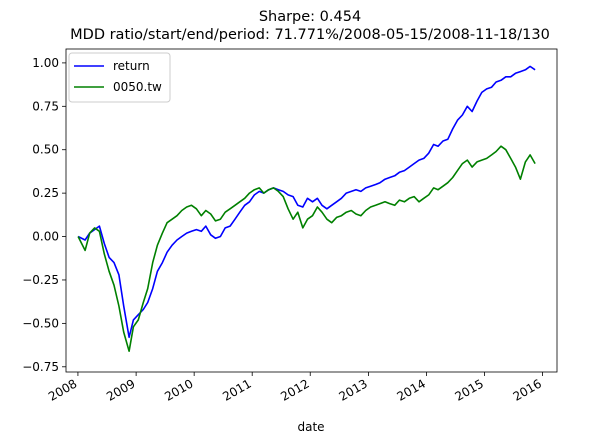  Describe the element at coordinates (40, 280) in the screenshot. I see `y-tick-label: −0.25` at that location.